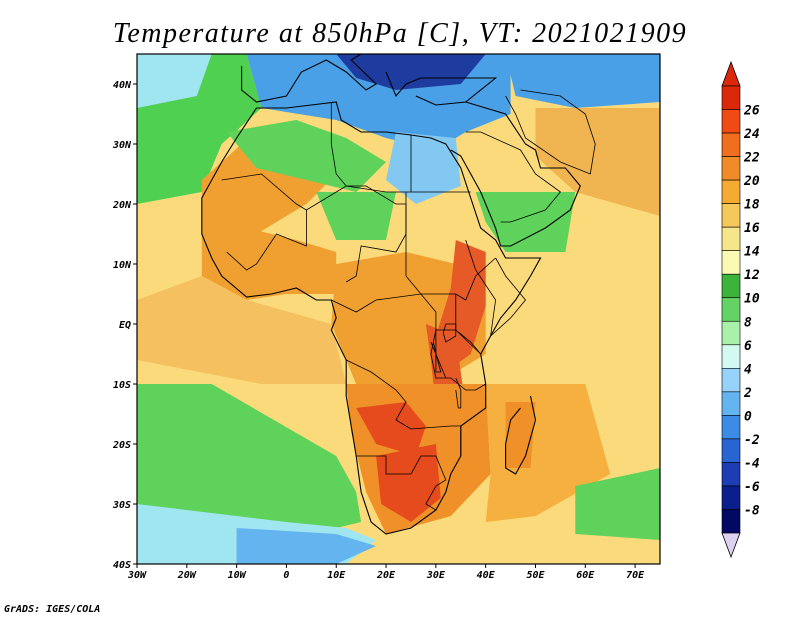 This screenshot has height=618, width=800. I want to click on field-angola-red, so click(391, 429).